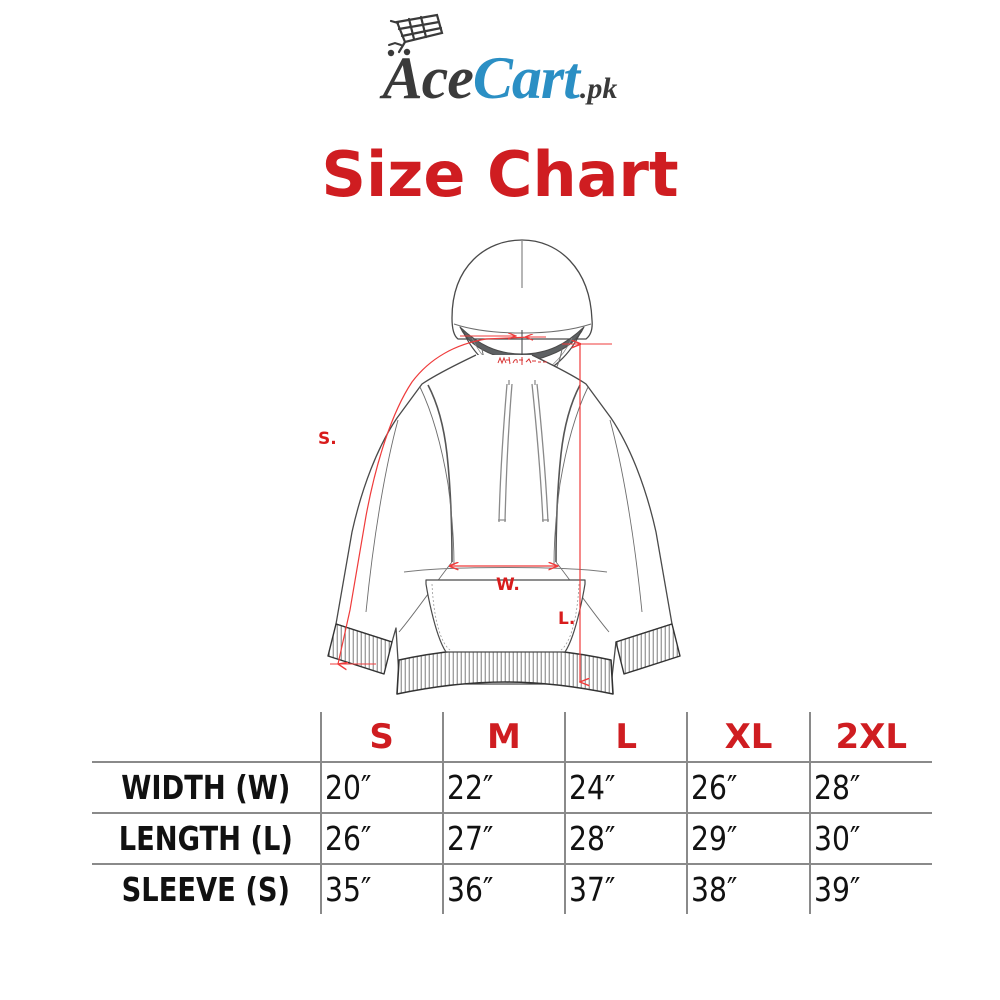 The image size is (1000, 1000). Describe the element at coordinates (382, 737) in the screenshot. I see `size-header-s: S` at that location.